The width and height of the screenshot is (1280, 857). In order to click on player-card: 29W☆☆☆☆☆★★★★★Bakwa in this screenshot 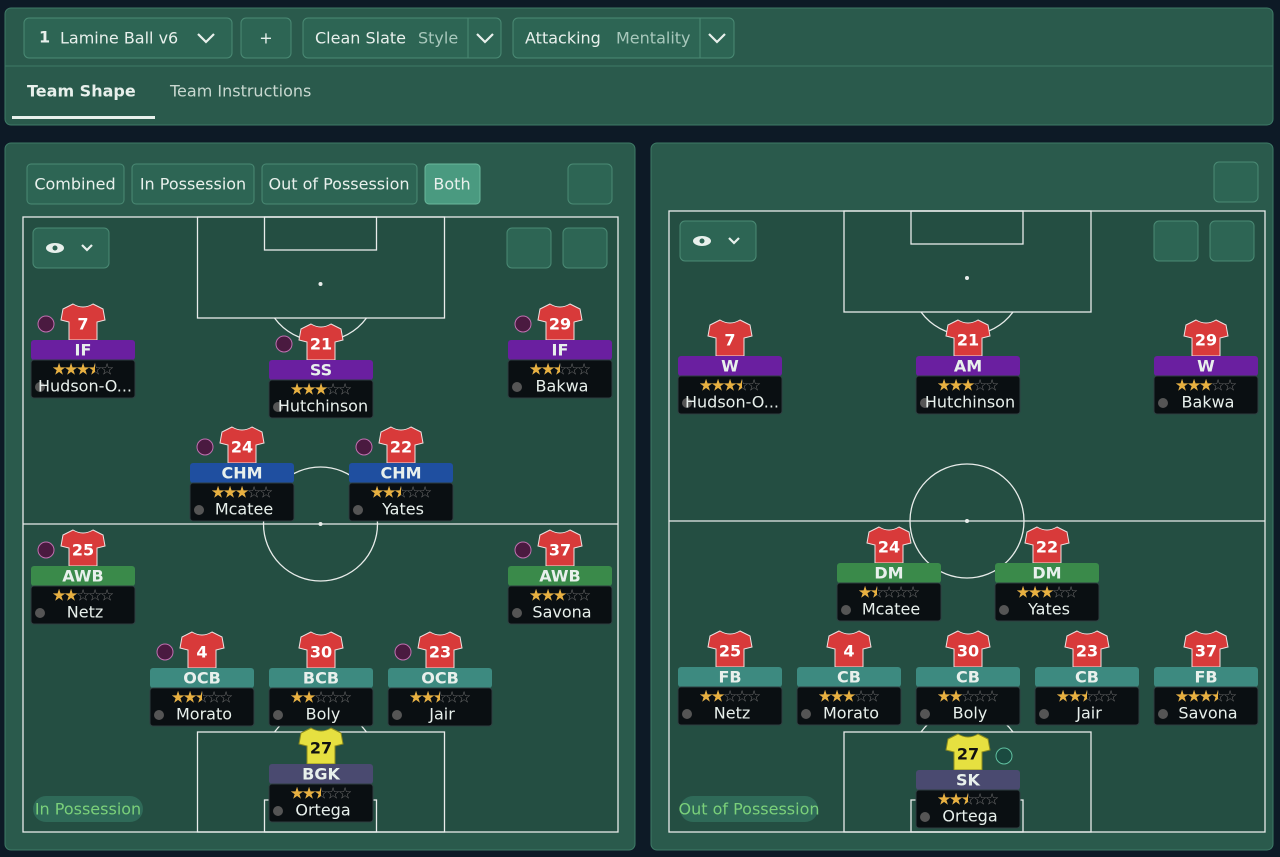, I will do `click(1206, 367)`.